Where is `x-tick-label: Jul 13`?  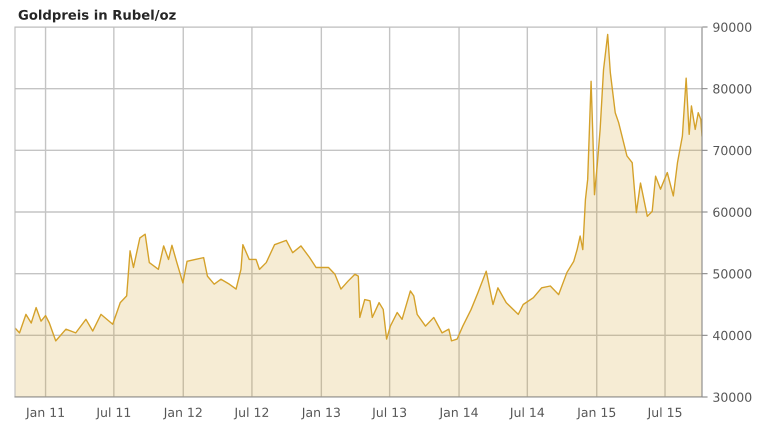 x-tick-label: Jul 13 is located at coordinates (388, 413).